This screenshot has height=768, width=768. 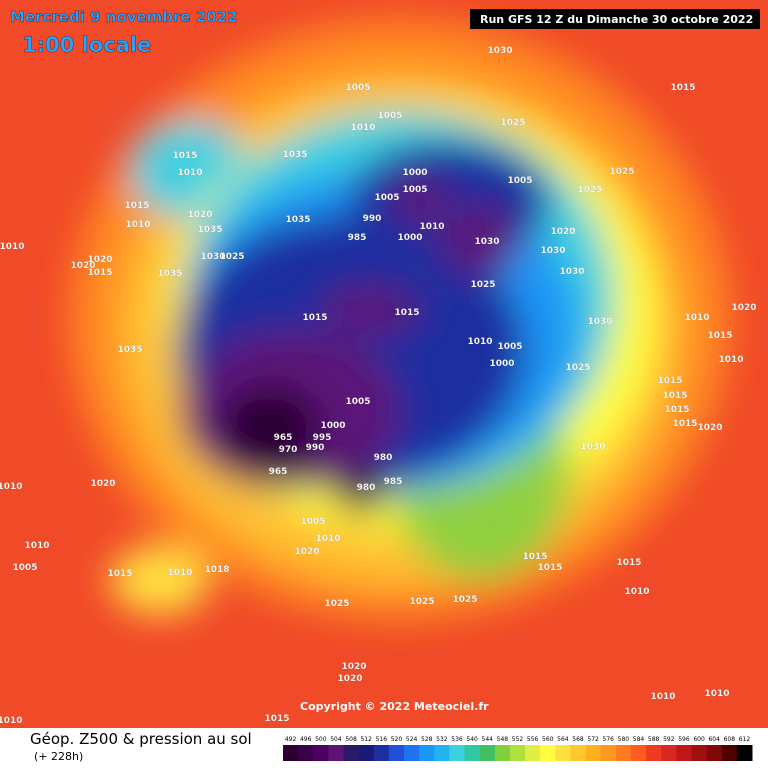 What do you see at coordinates (699, 739) in the screenshot?
I see `colorbar-label: 600` at bounding box center [699, 739].